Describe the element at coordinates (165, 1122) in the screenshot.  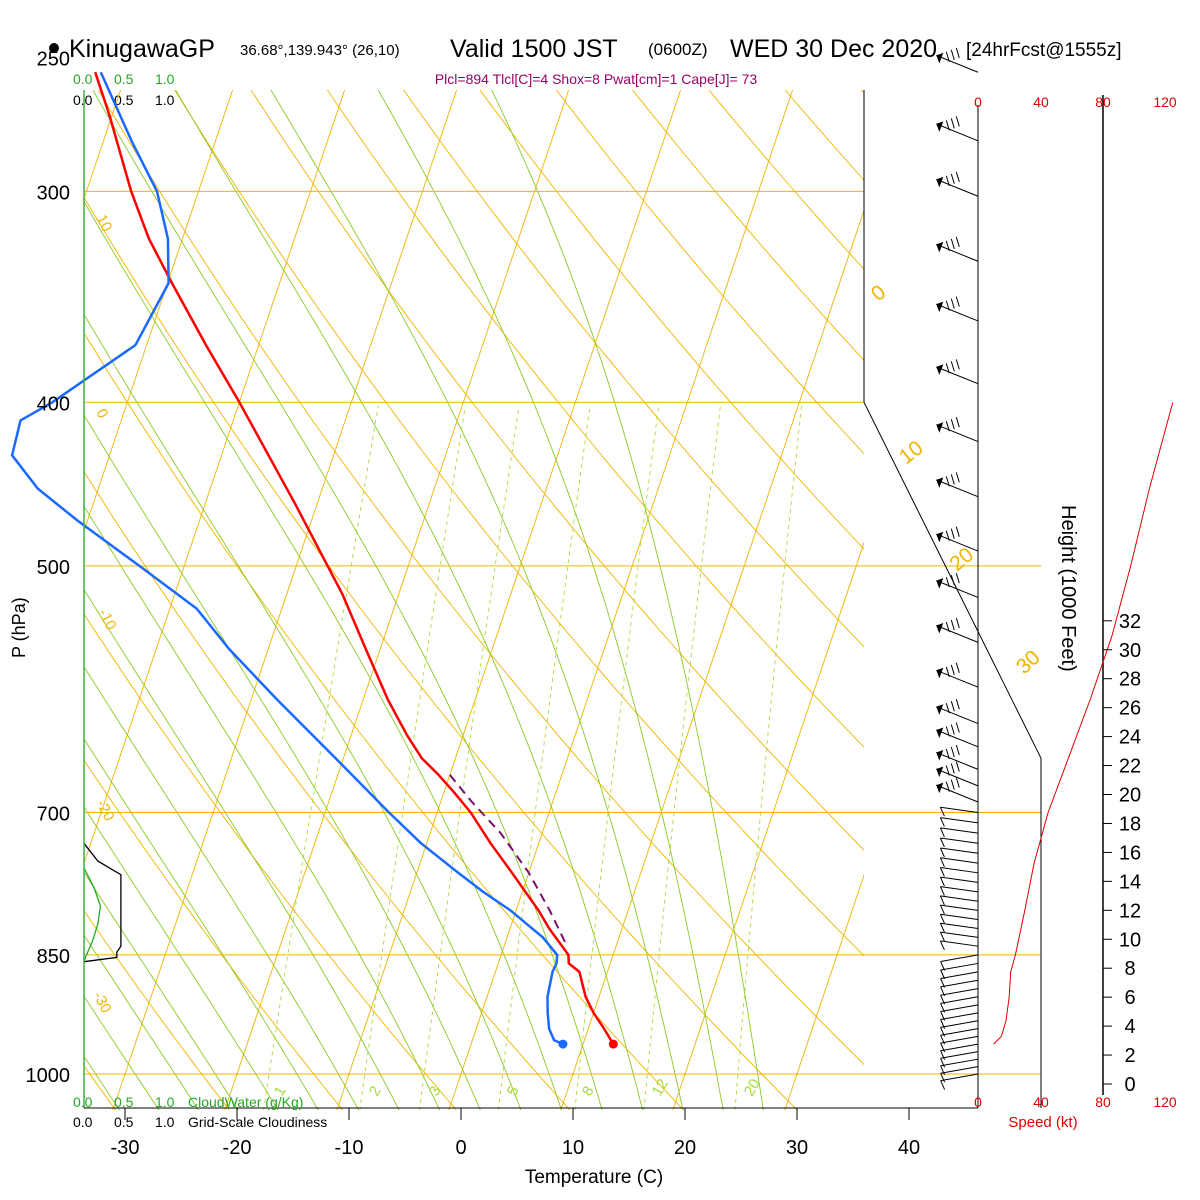
I see `cloudiness-bottom-tick: 1.0` at that location.